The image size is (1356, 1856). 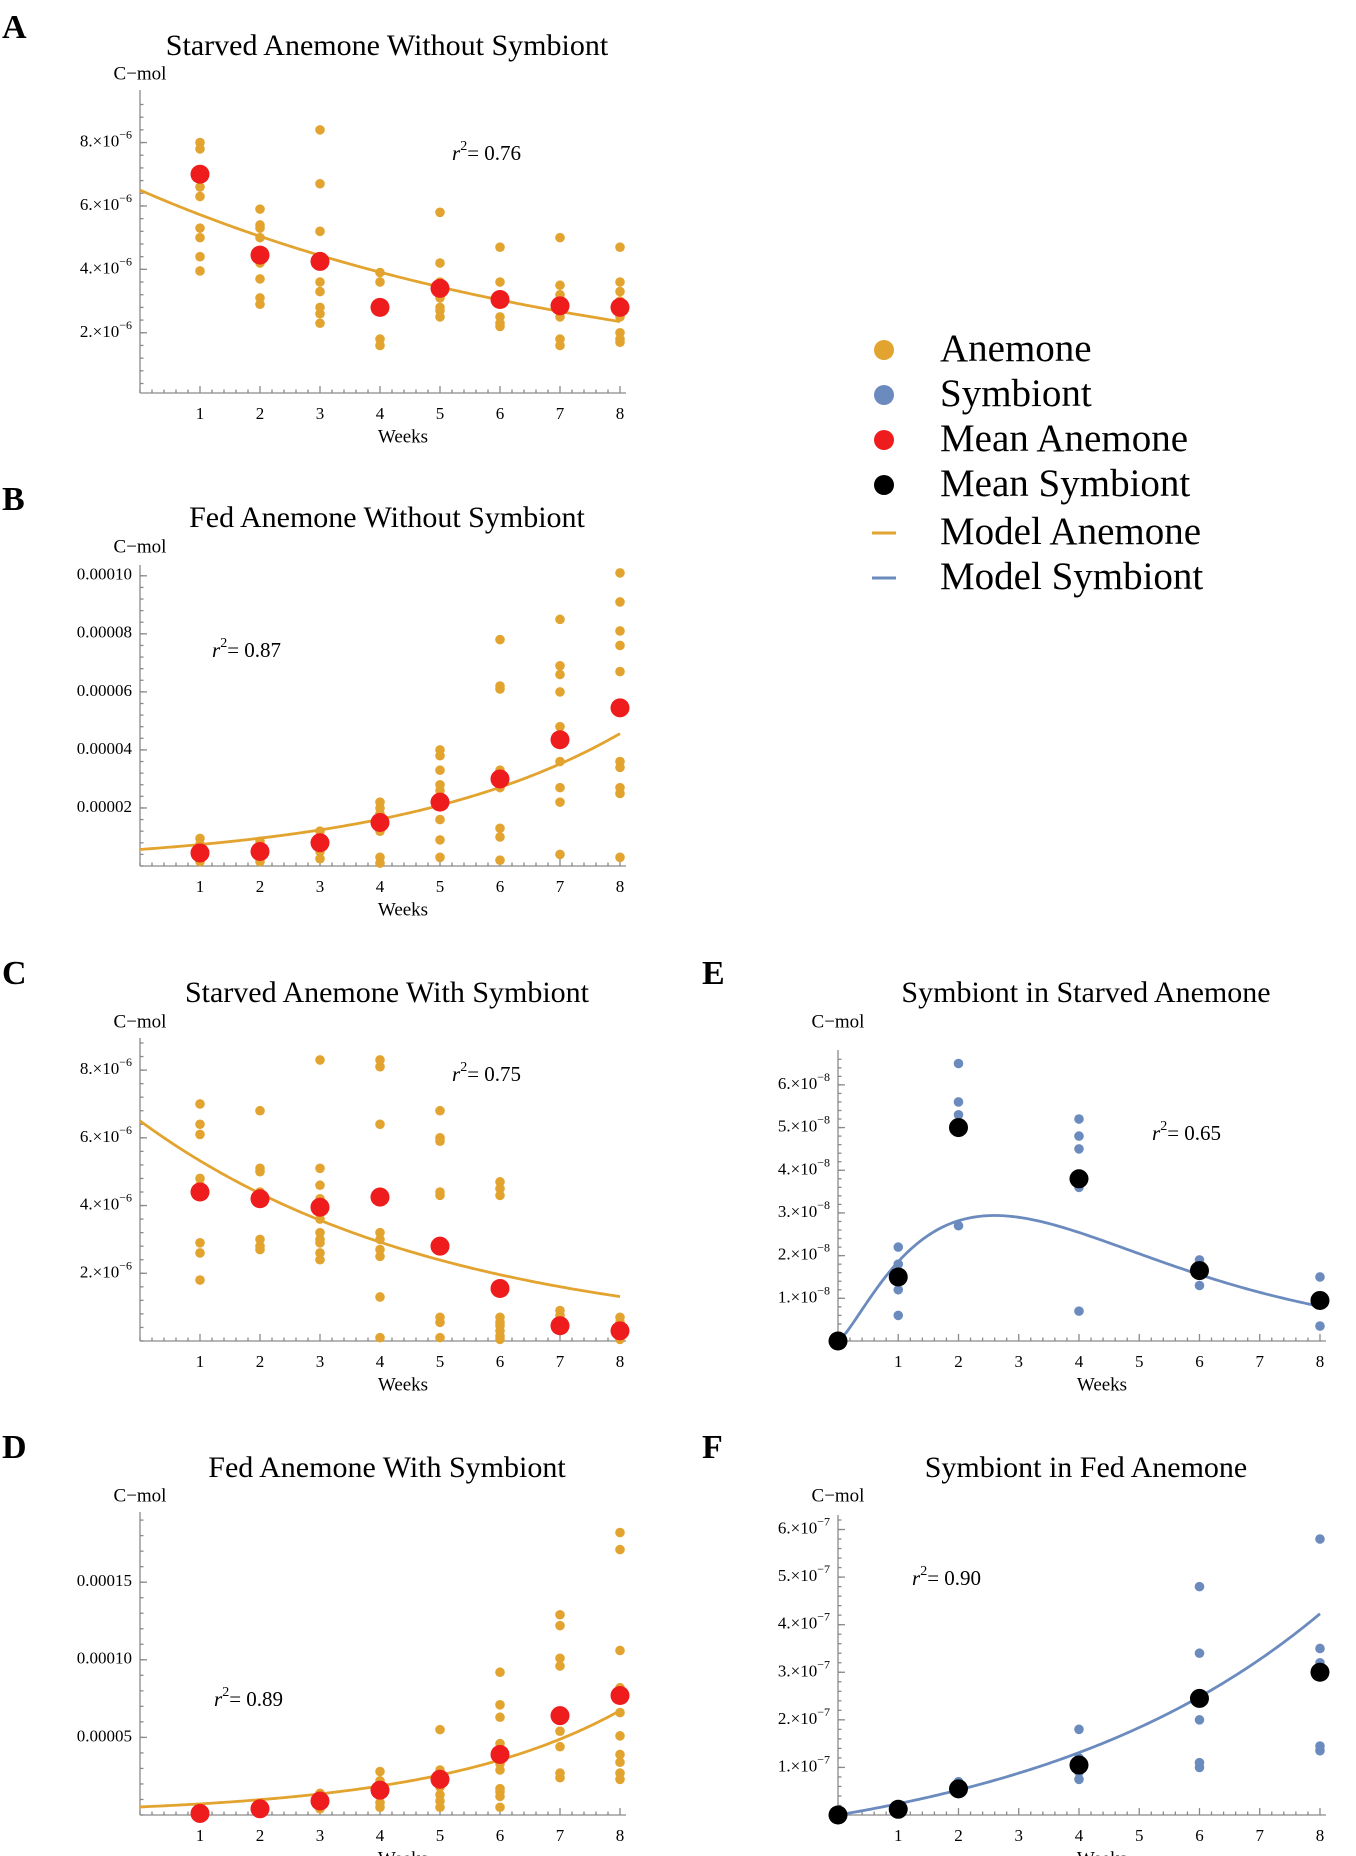 What do you see at coordinates (1065, 483) in the screenshot?
I see `legend-label: Mean Symbiont` at bounding box center [1065, 483].